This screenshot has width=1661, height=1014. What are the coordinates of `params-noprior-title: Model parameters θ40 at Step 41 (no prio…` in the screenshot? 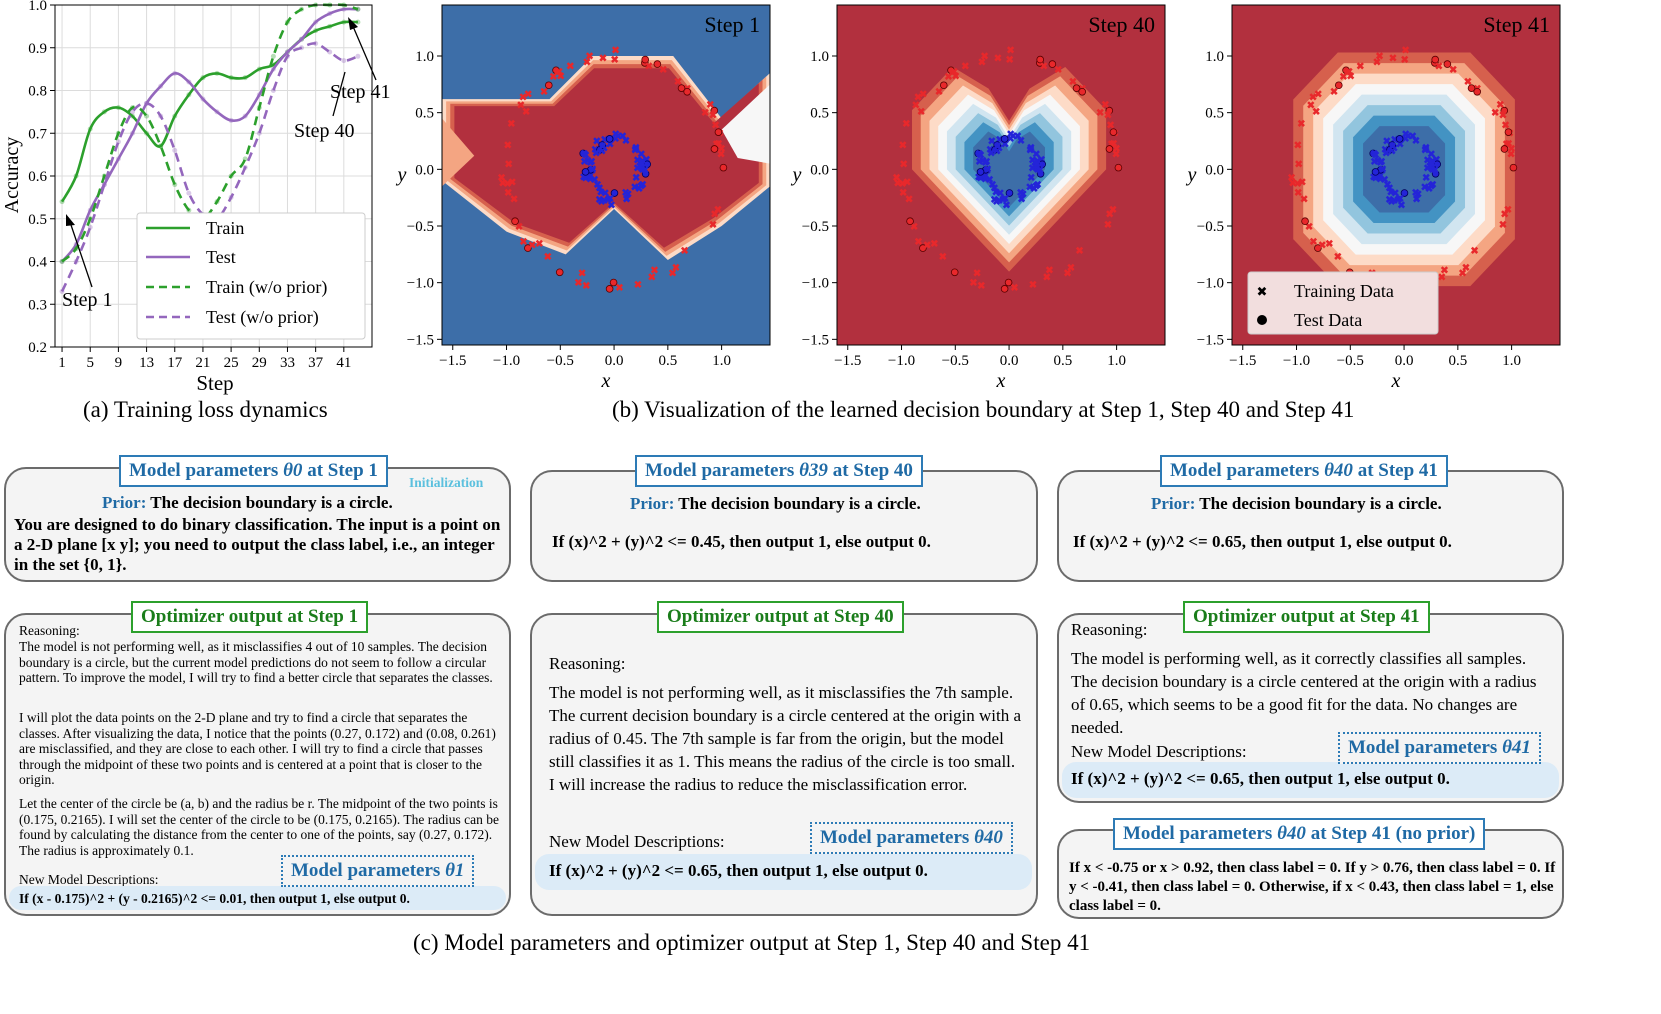 It's located at (1299, 834).